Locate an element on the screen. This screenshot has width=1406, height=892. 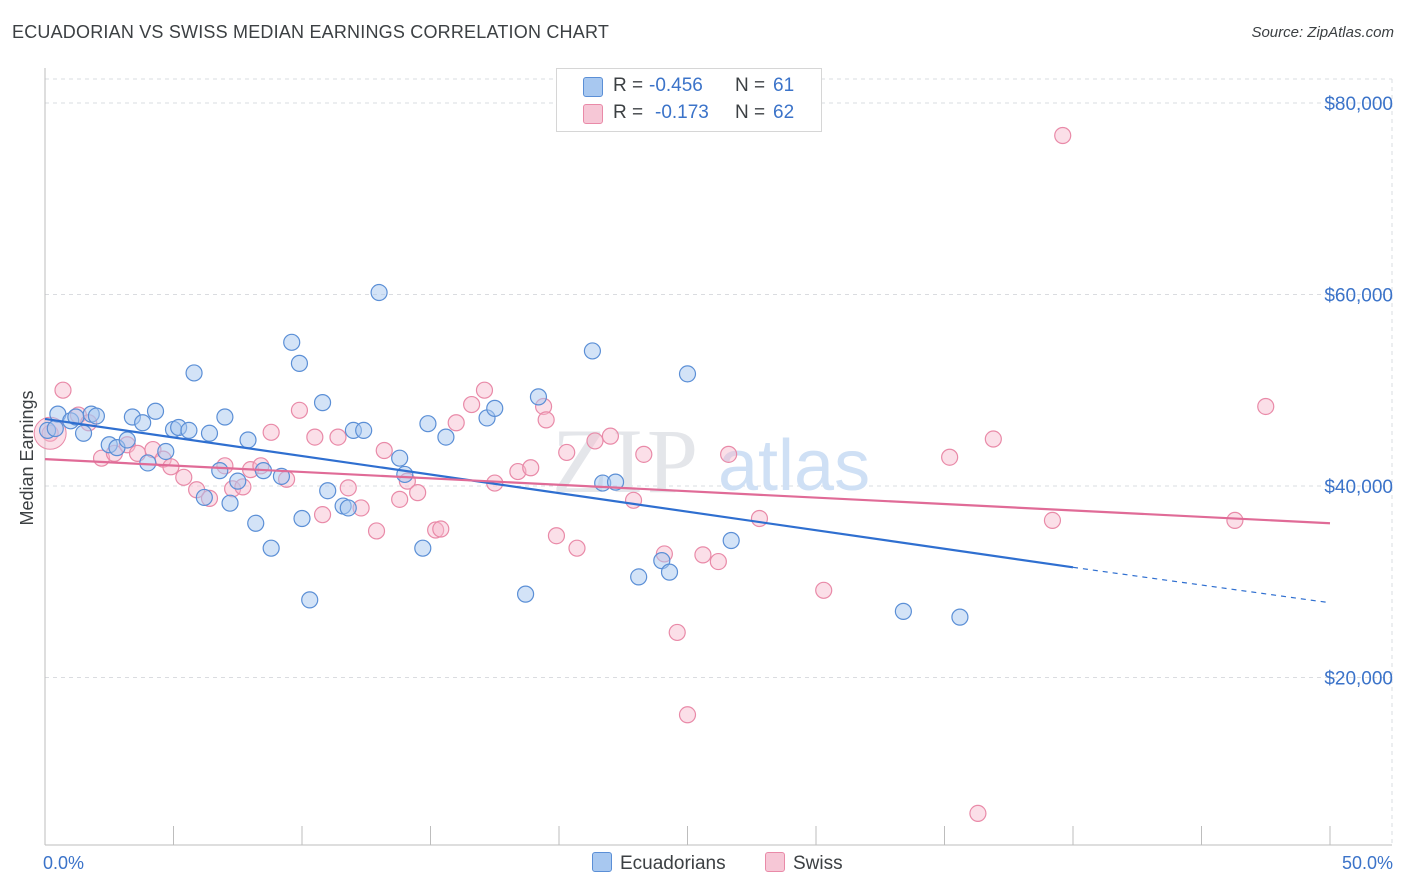
bottom-legend-swiss: Swiss is located at coordinates (804, 865).